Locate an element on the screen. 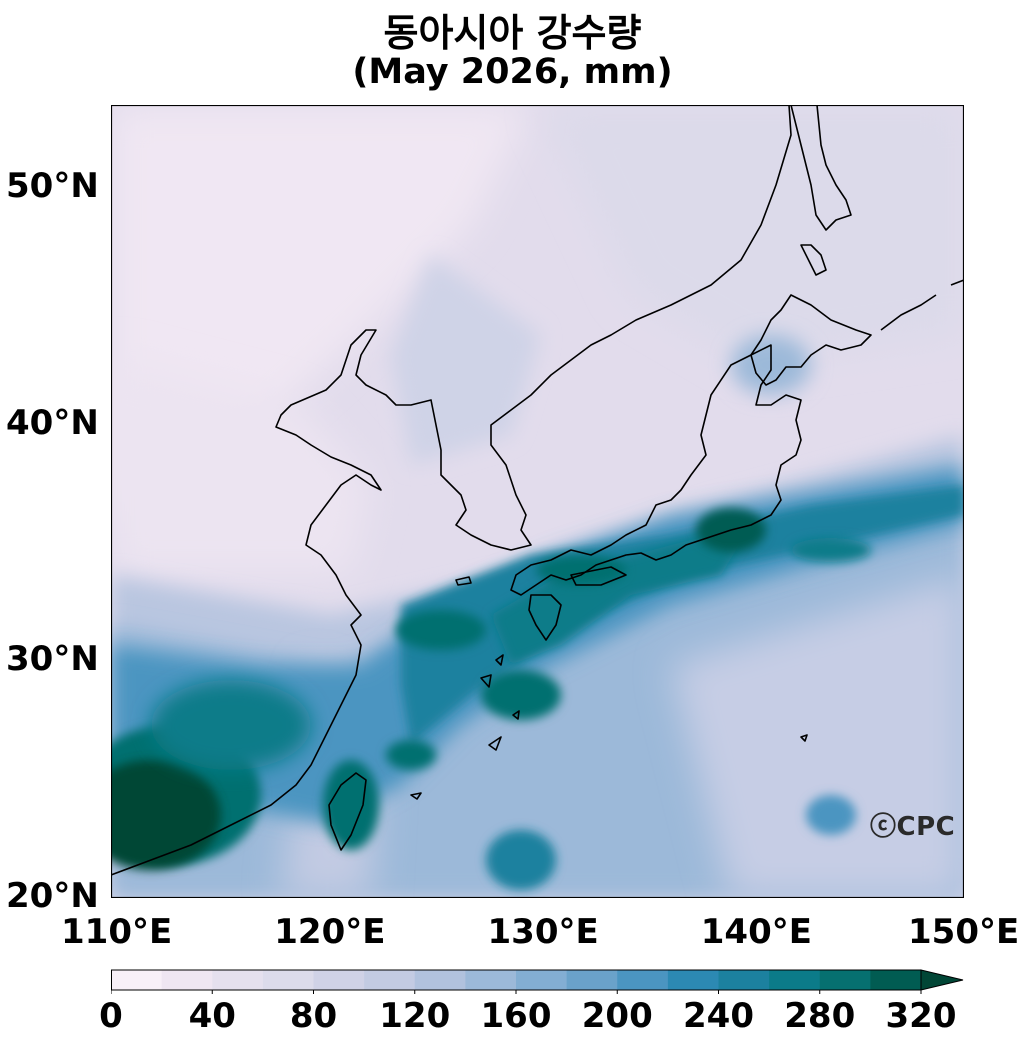 This screenshot has height=1050, width=1025. colorbar-tick-label: 0 is located at coordinates (111, 1016).